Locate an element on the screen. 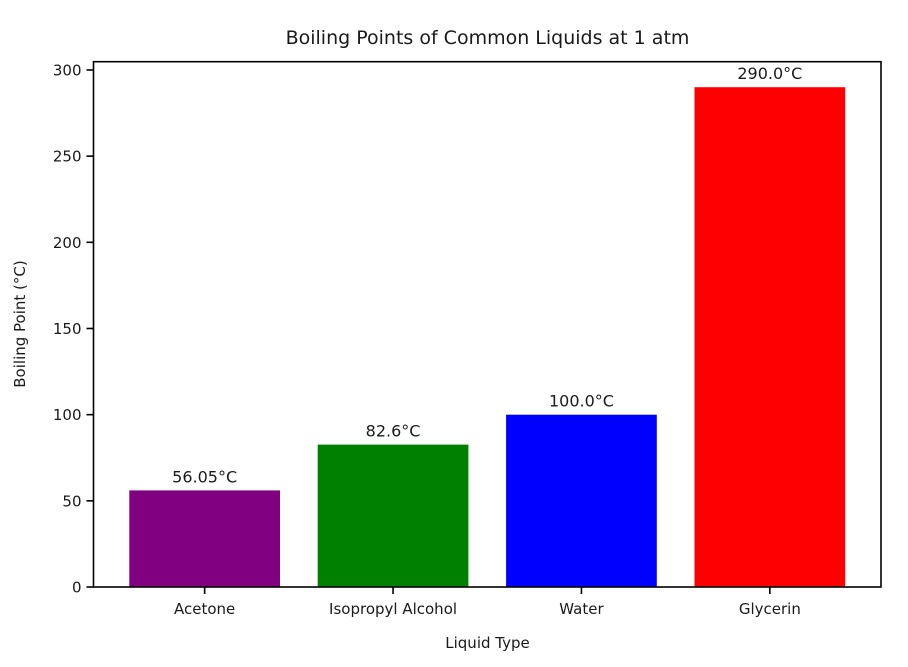 The width and height of the screenshot is (908, 667). y-tick-label: 50 is located at coordinates (71, 501).